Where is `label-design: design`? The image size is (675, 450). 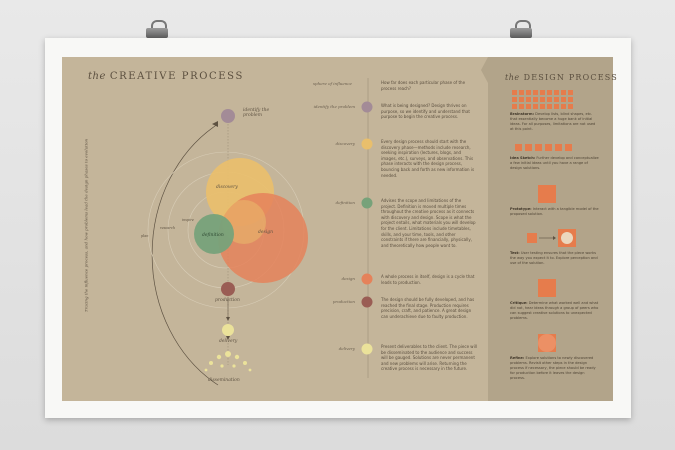
label-design: design is located at coordinates (266, 232).